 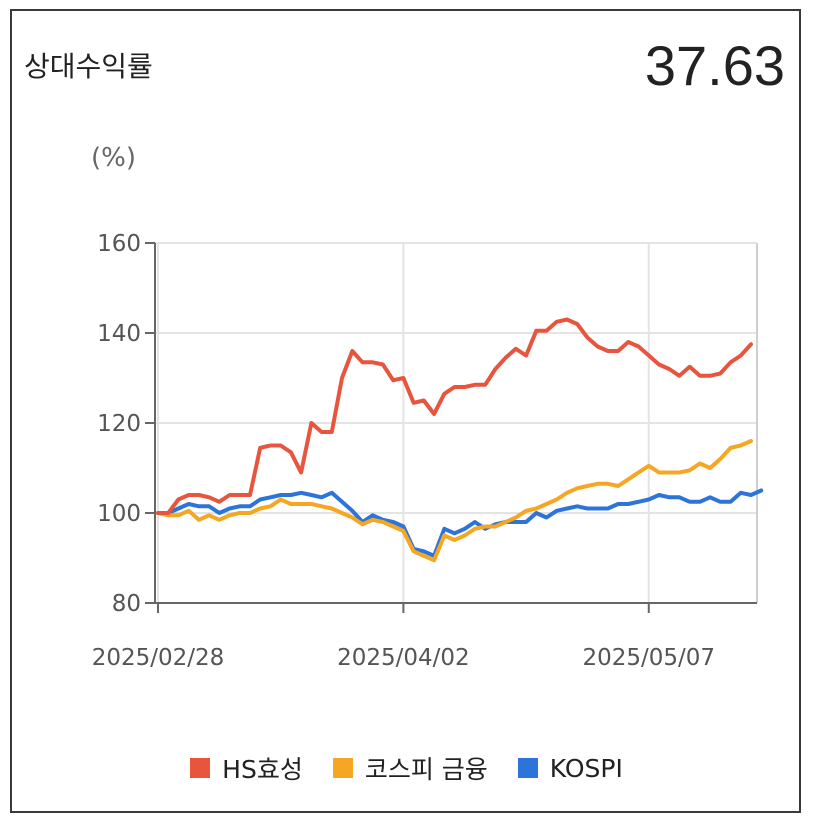 What do you see at coordinates (426, 769) in the screenshot?
I see `legend-label: 코스피 금융` at bounding box center [426, 769].